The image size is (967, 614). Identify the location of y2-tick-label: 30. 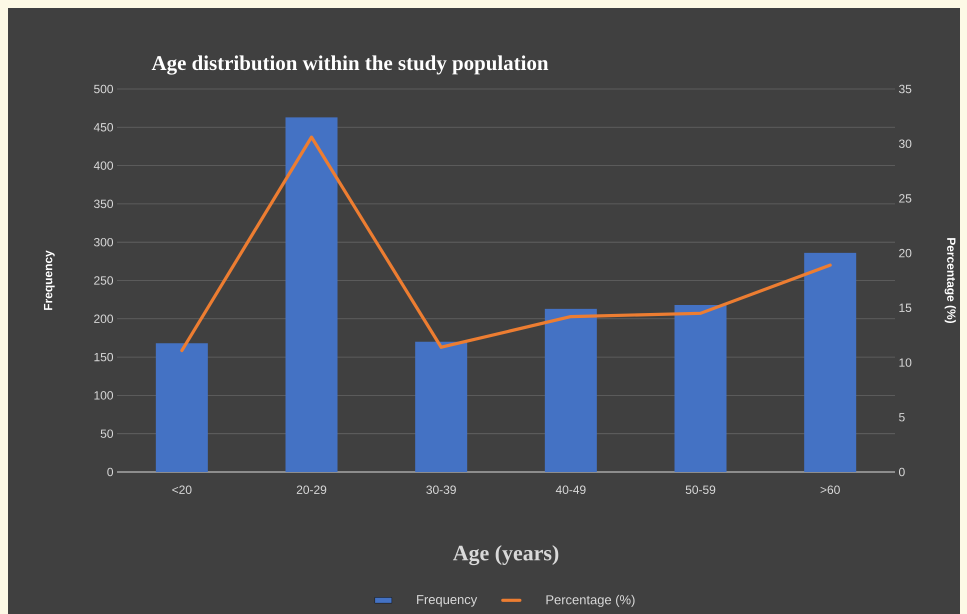
(905, 143).